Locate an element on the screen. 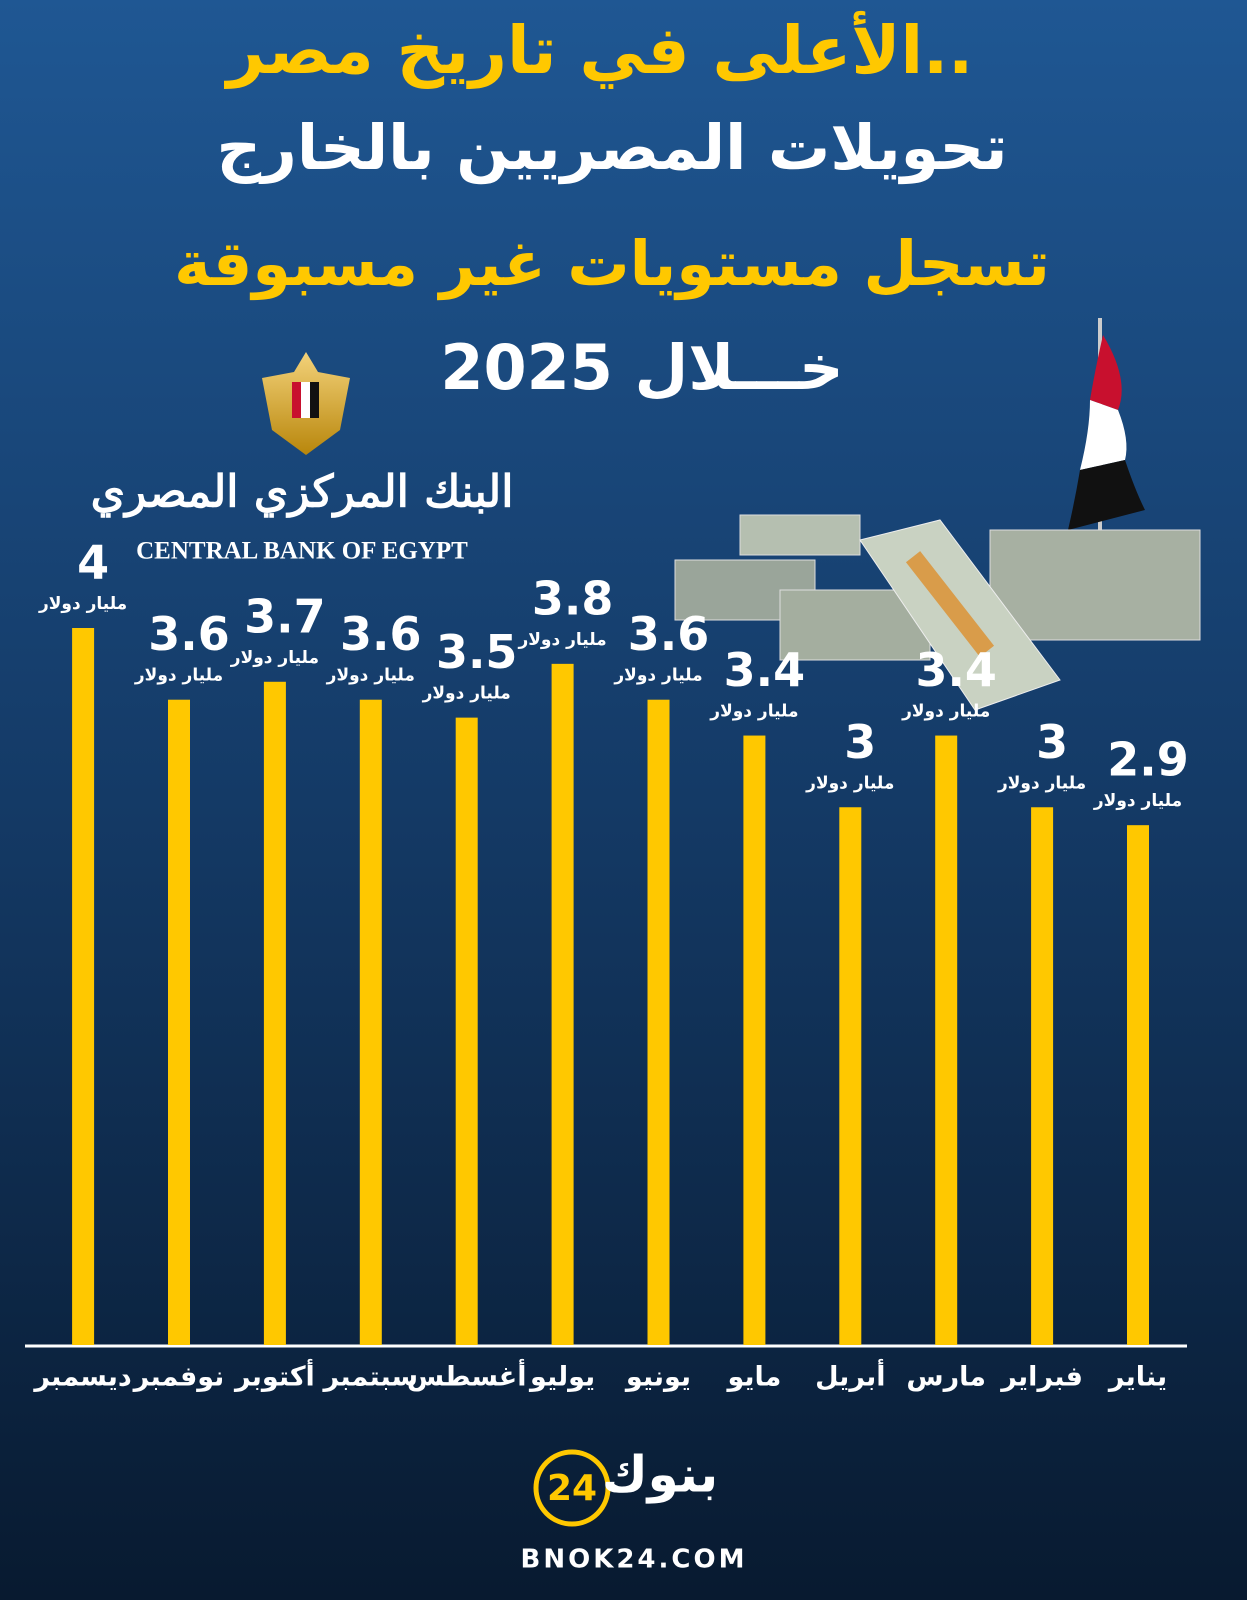 This screenshot has height=1600, width=1247. x-tick-label: سبتمبر is located at coordinates (370, 1377).